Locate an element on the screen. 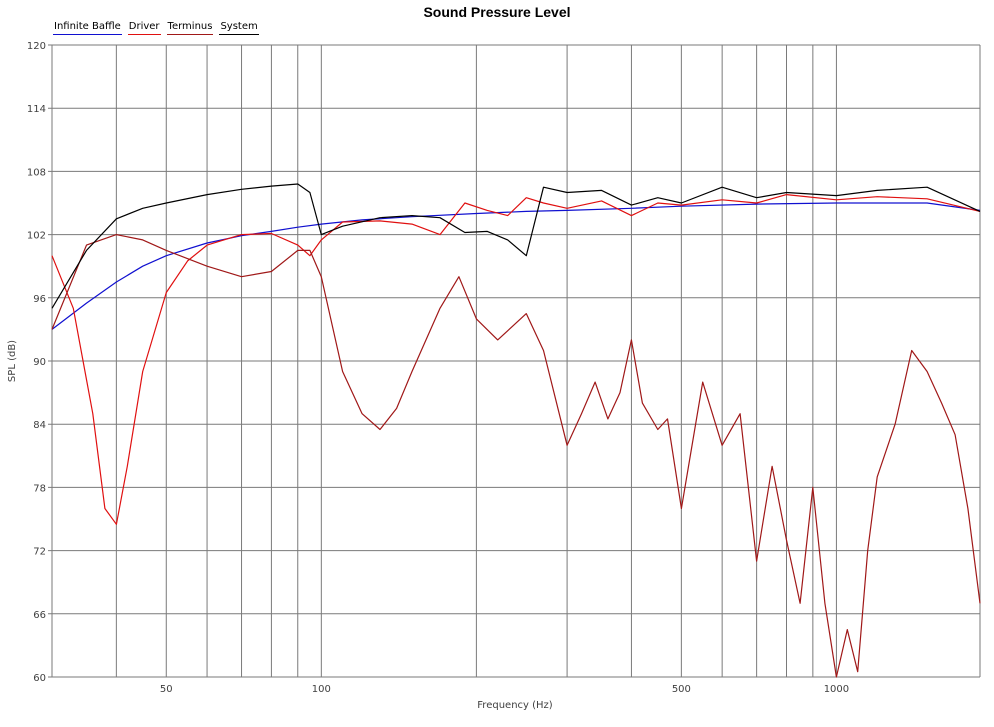 The width and height of the screenshot is (994, 727). y-axis-label: SPL (dB) is located at coordinates (12, 361).